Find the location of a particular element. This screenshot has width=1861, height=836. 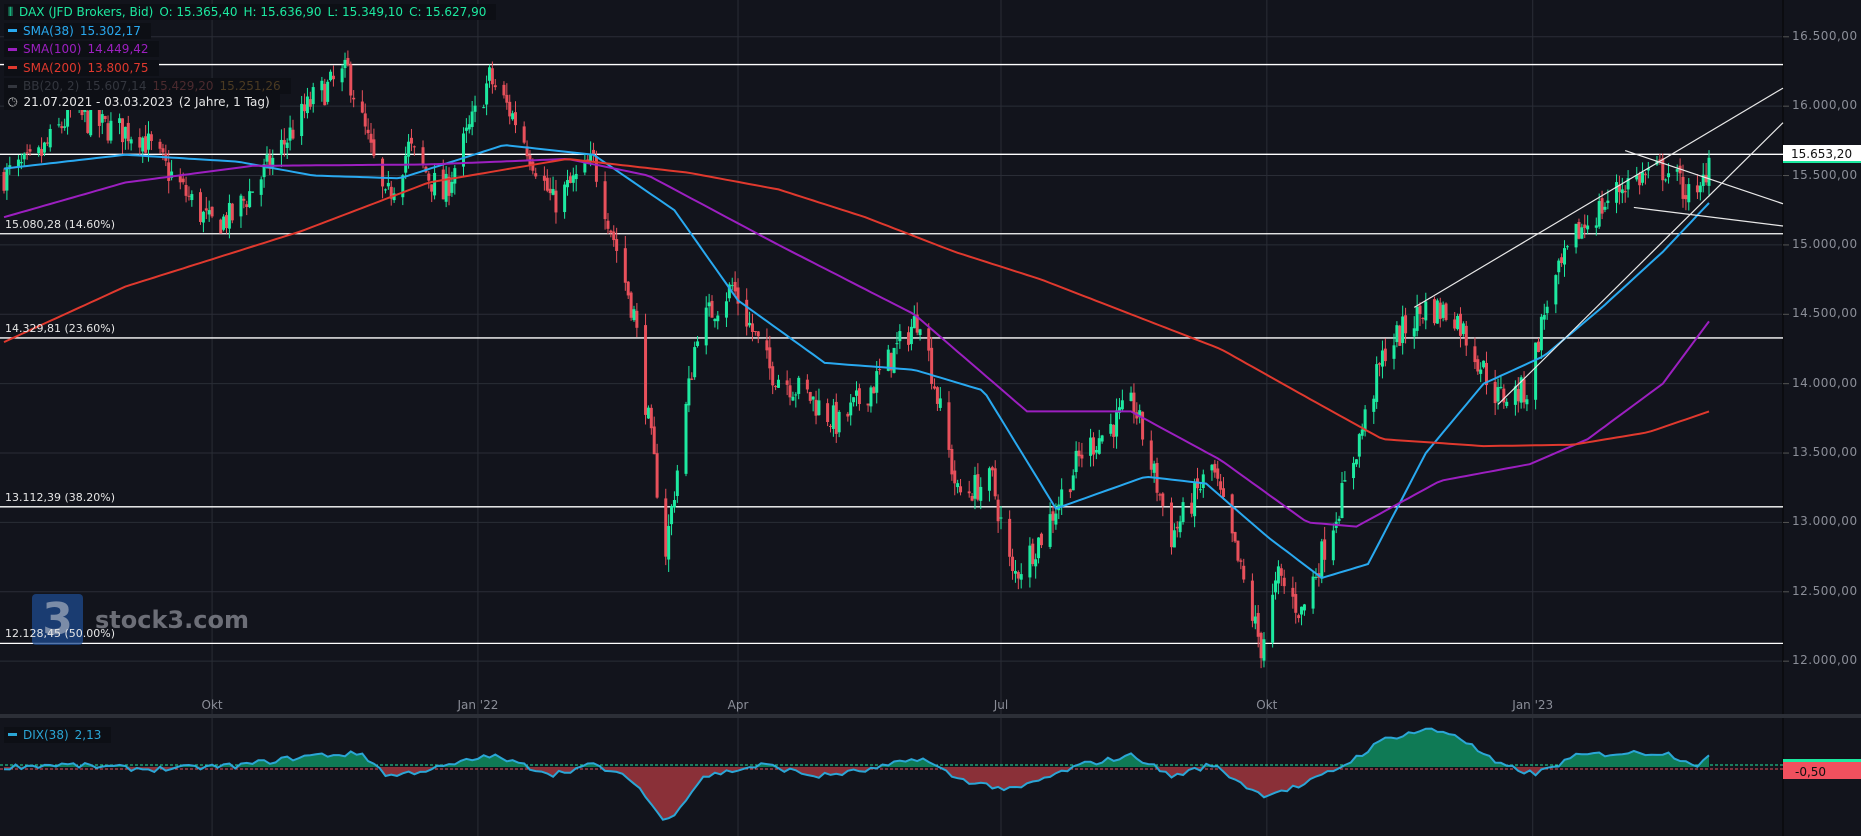

legend-sma38: SMA(38) 15.302,17 is located at coordinates (77, 30).